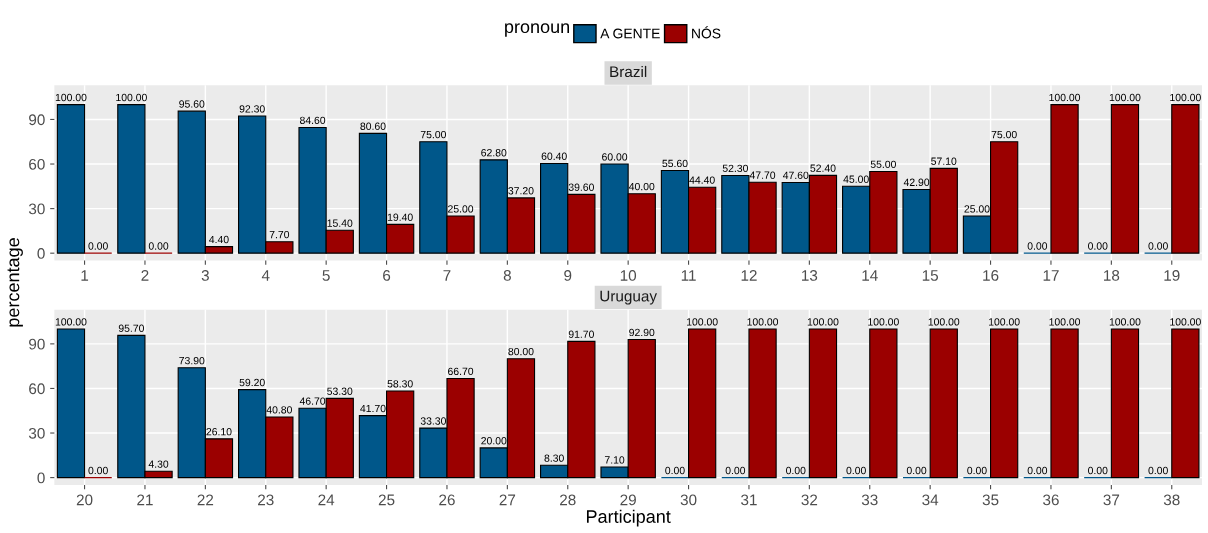 This screenshot has width=1208, height=533. Describe the element at coordinates (192, 360) in the screenshot. I see `data-label: 73.90` at that location.